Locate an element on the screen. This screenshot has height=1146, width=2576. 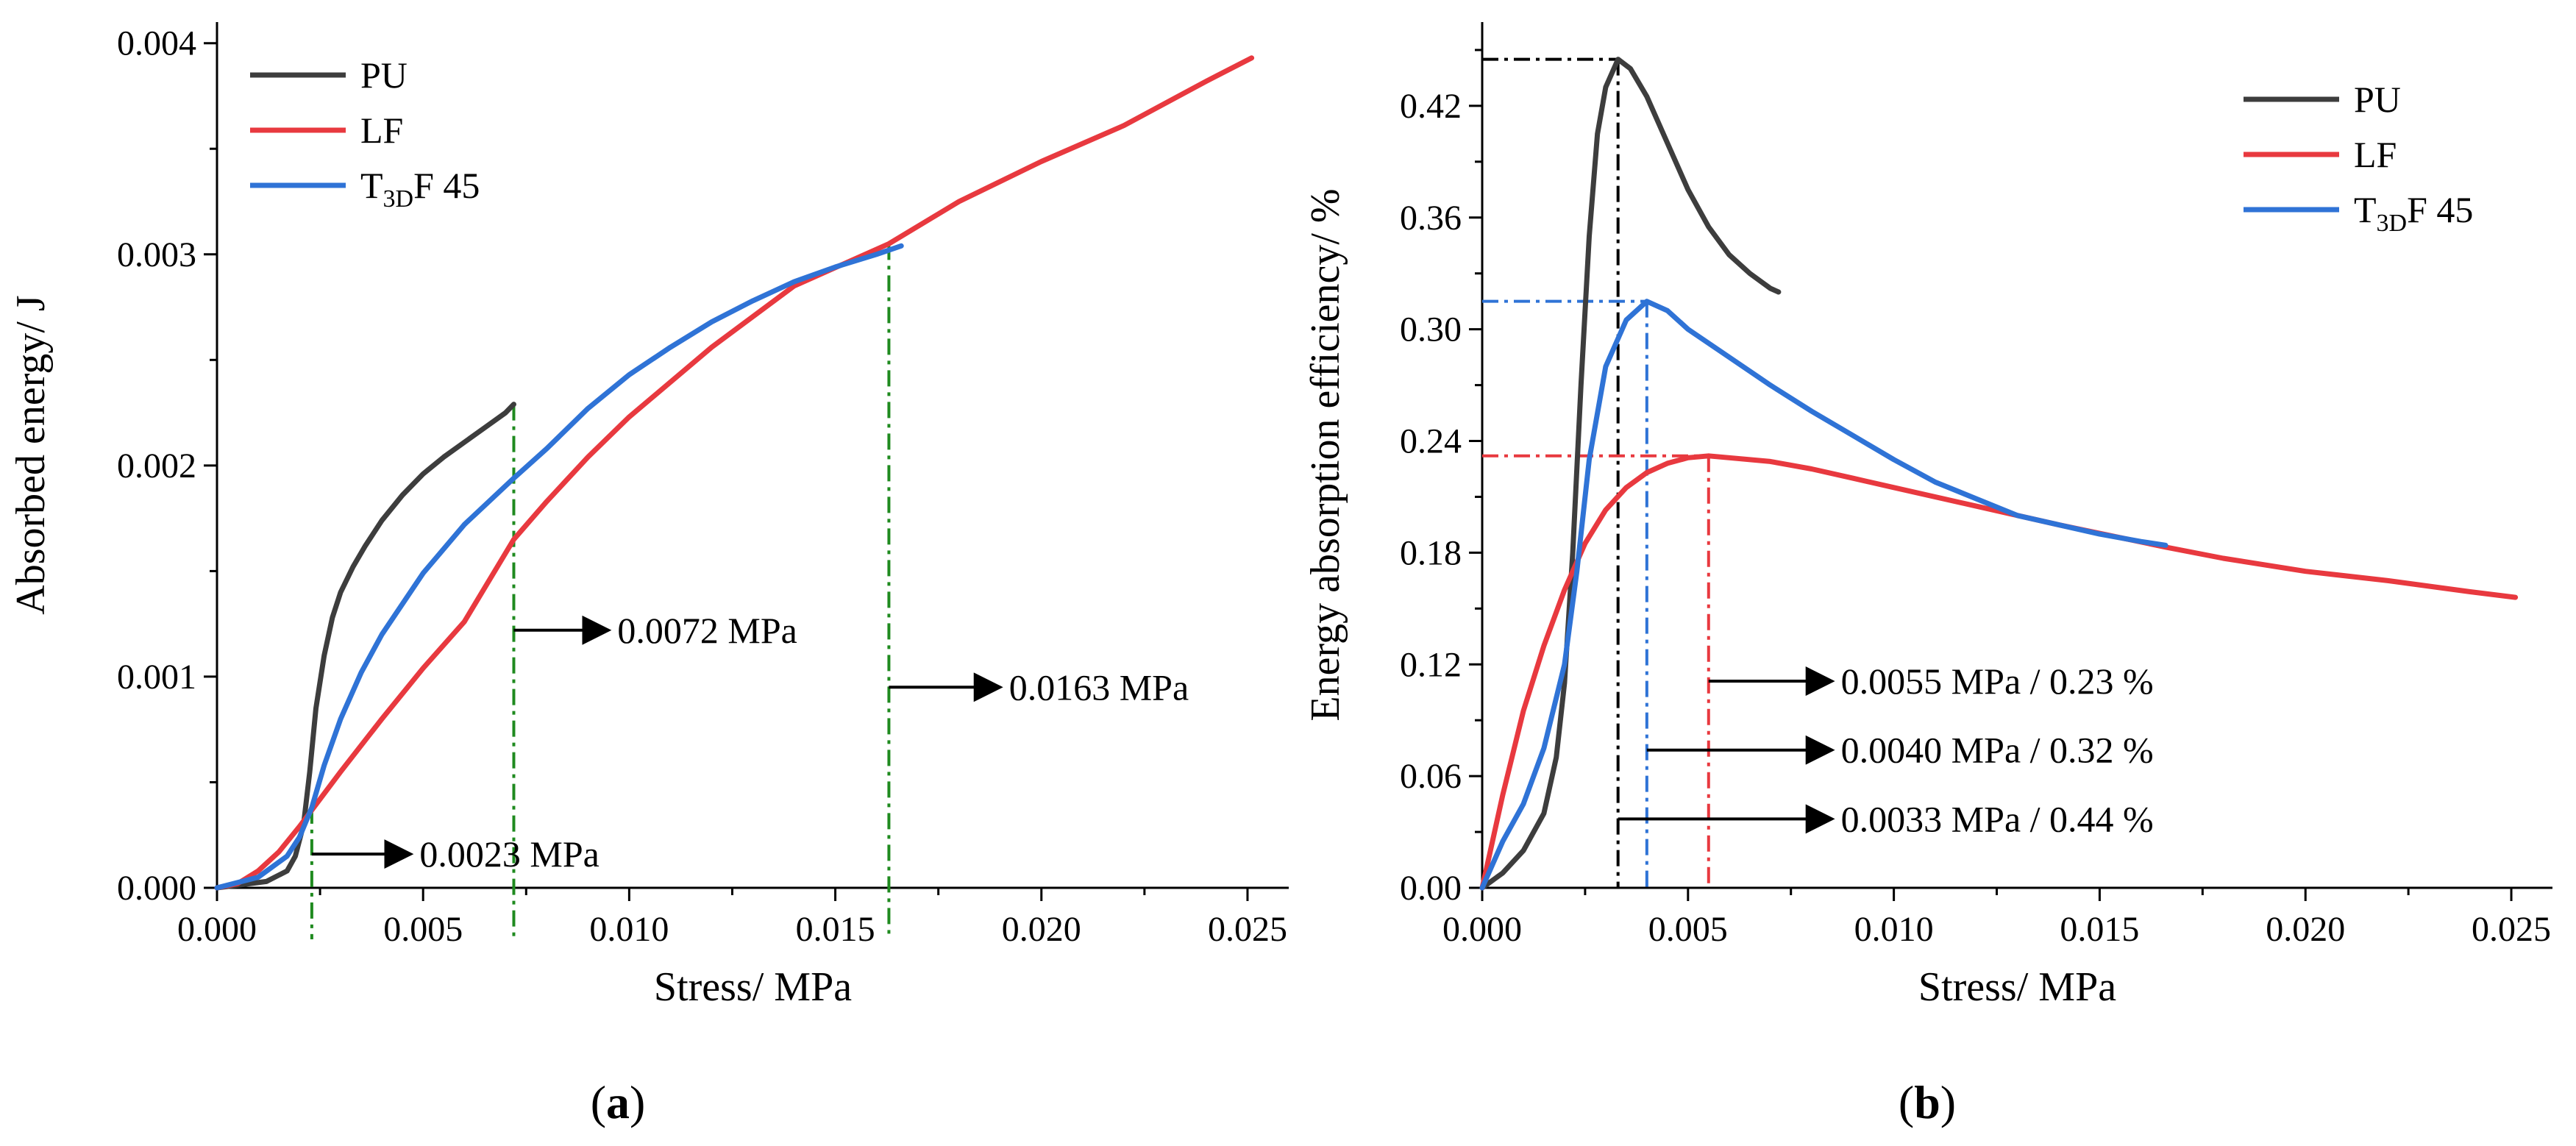
y-tick-label: 0.36 is located at coordinates (1431, 218).